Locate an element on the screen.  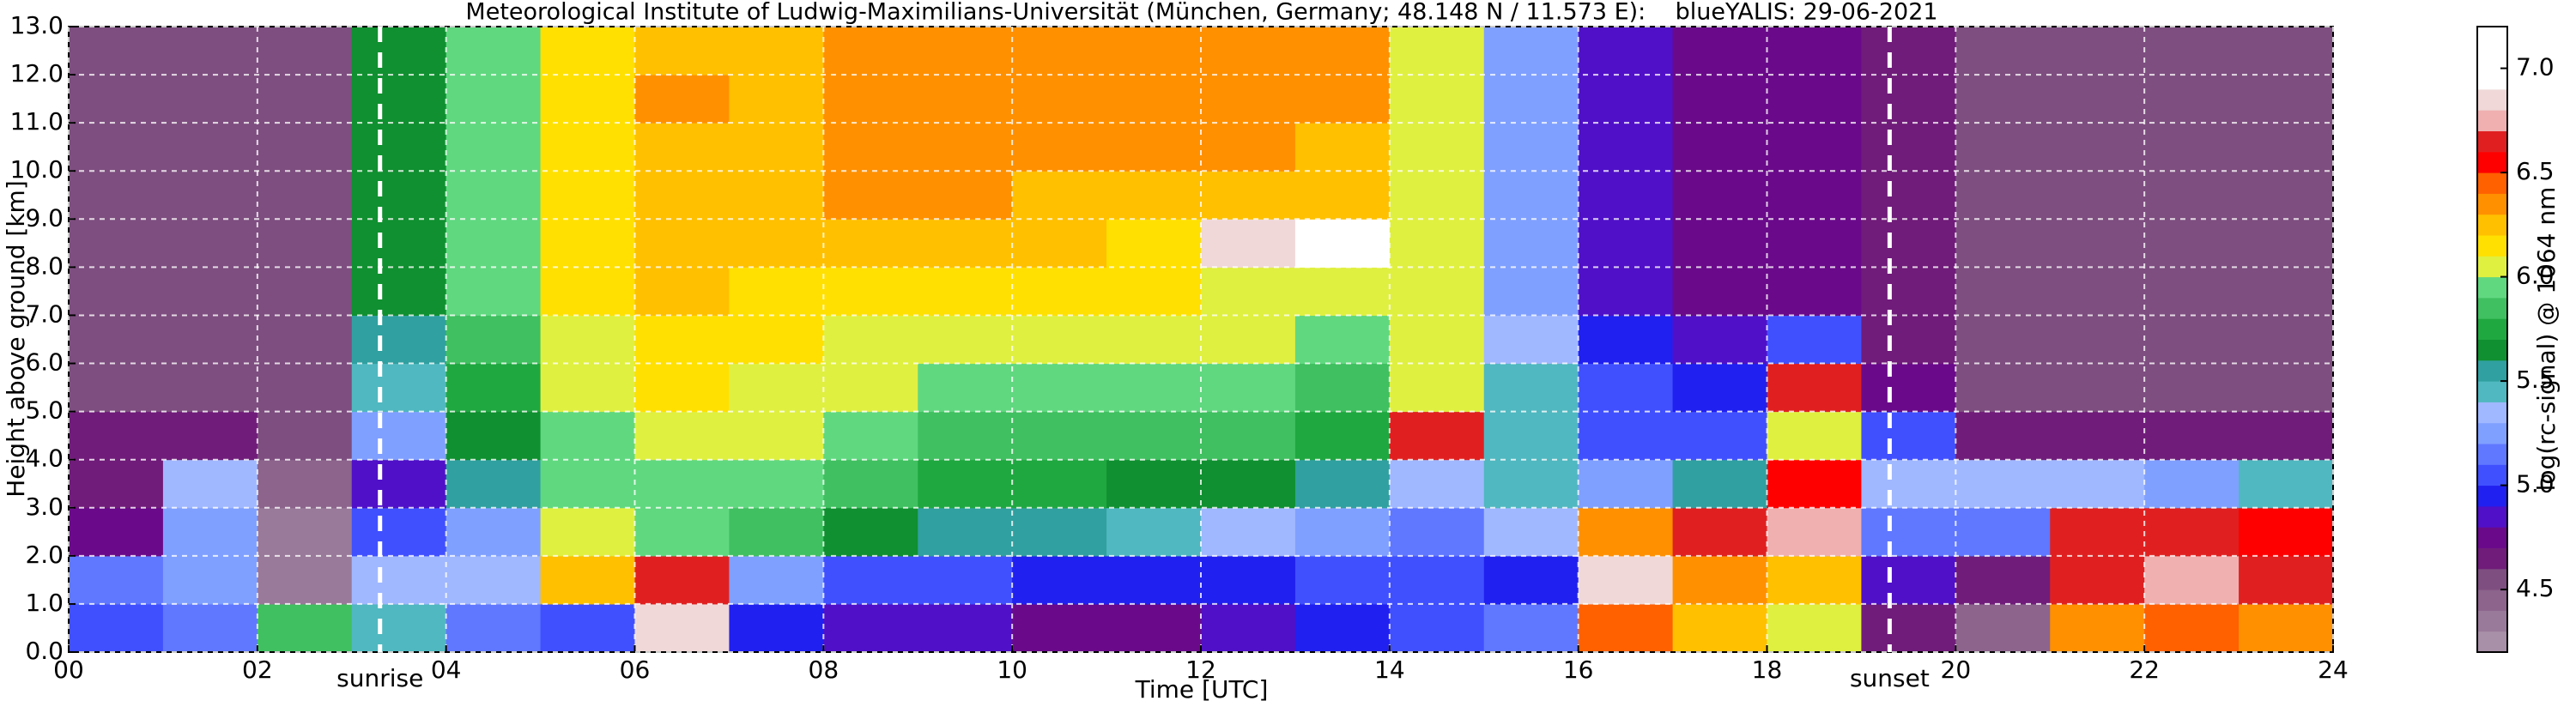
y-tick-label: 6.0 is located at coordinates (44, 363).